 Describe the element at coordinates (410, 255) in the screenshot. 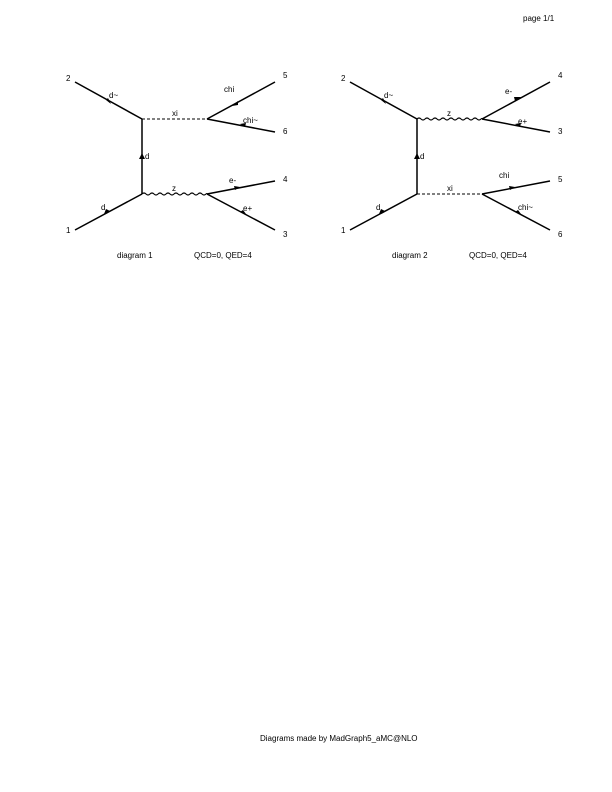

I see `diagram-caption: diagram 2` at that location.